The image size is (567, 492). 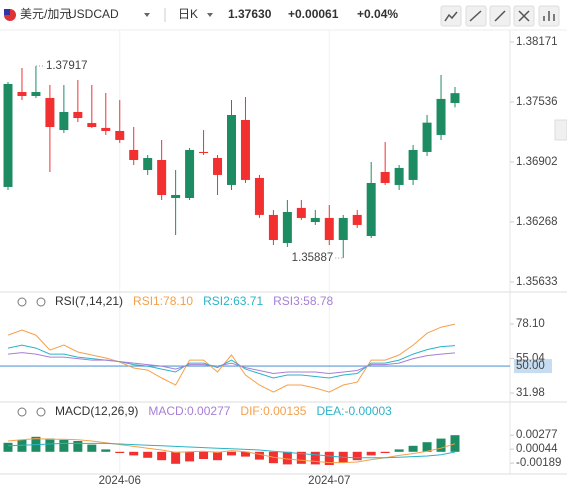 What do you see at coordinates (530, 359) in the screenshot?
I see `y-tick-label: 55.04` at bounding box center [530, 359].